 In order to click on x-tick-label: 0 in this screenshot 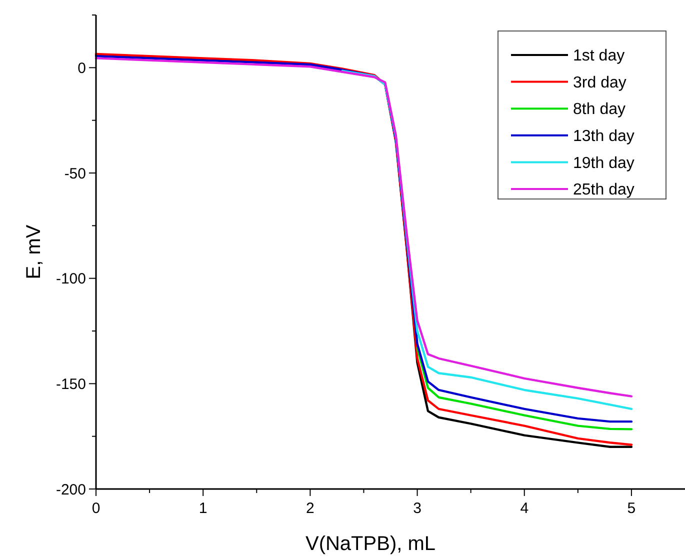, I will do `click(96, 508)`.